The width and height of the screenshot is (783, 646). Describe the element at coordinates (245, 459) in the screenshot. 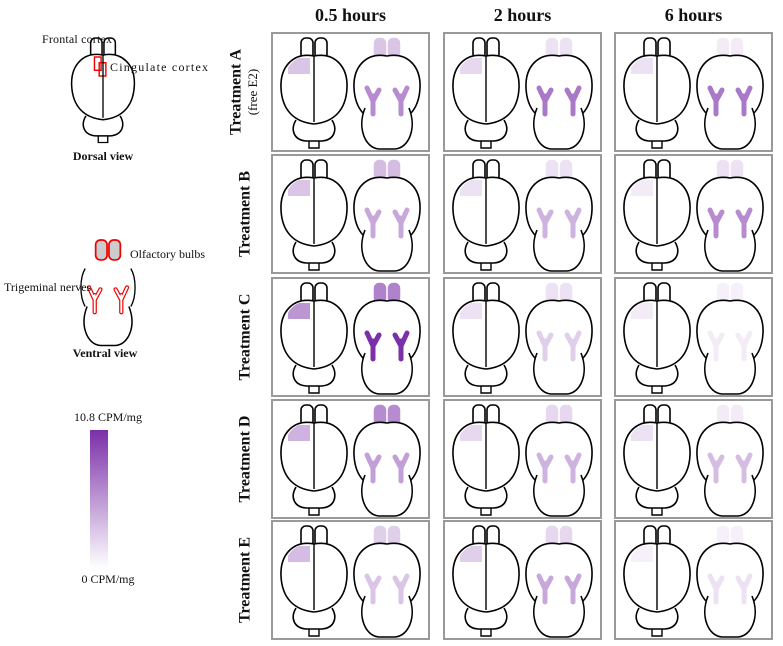

I see `row-label: Treatment D` at that location.